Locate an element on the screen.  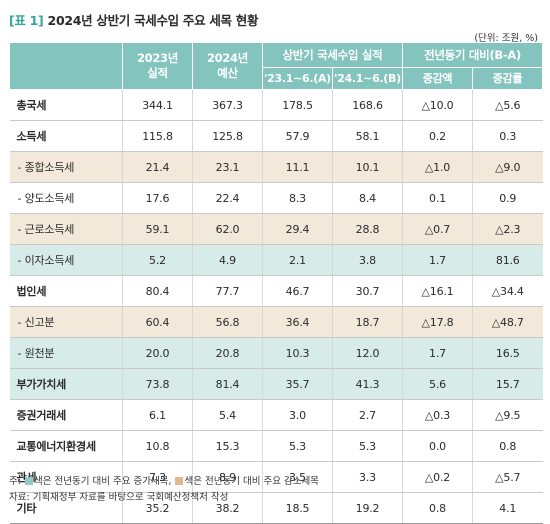
cell: △0.7 is located at coordinates (437, 229).